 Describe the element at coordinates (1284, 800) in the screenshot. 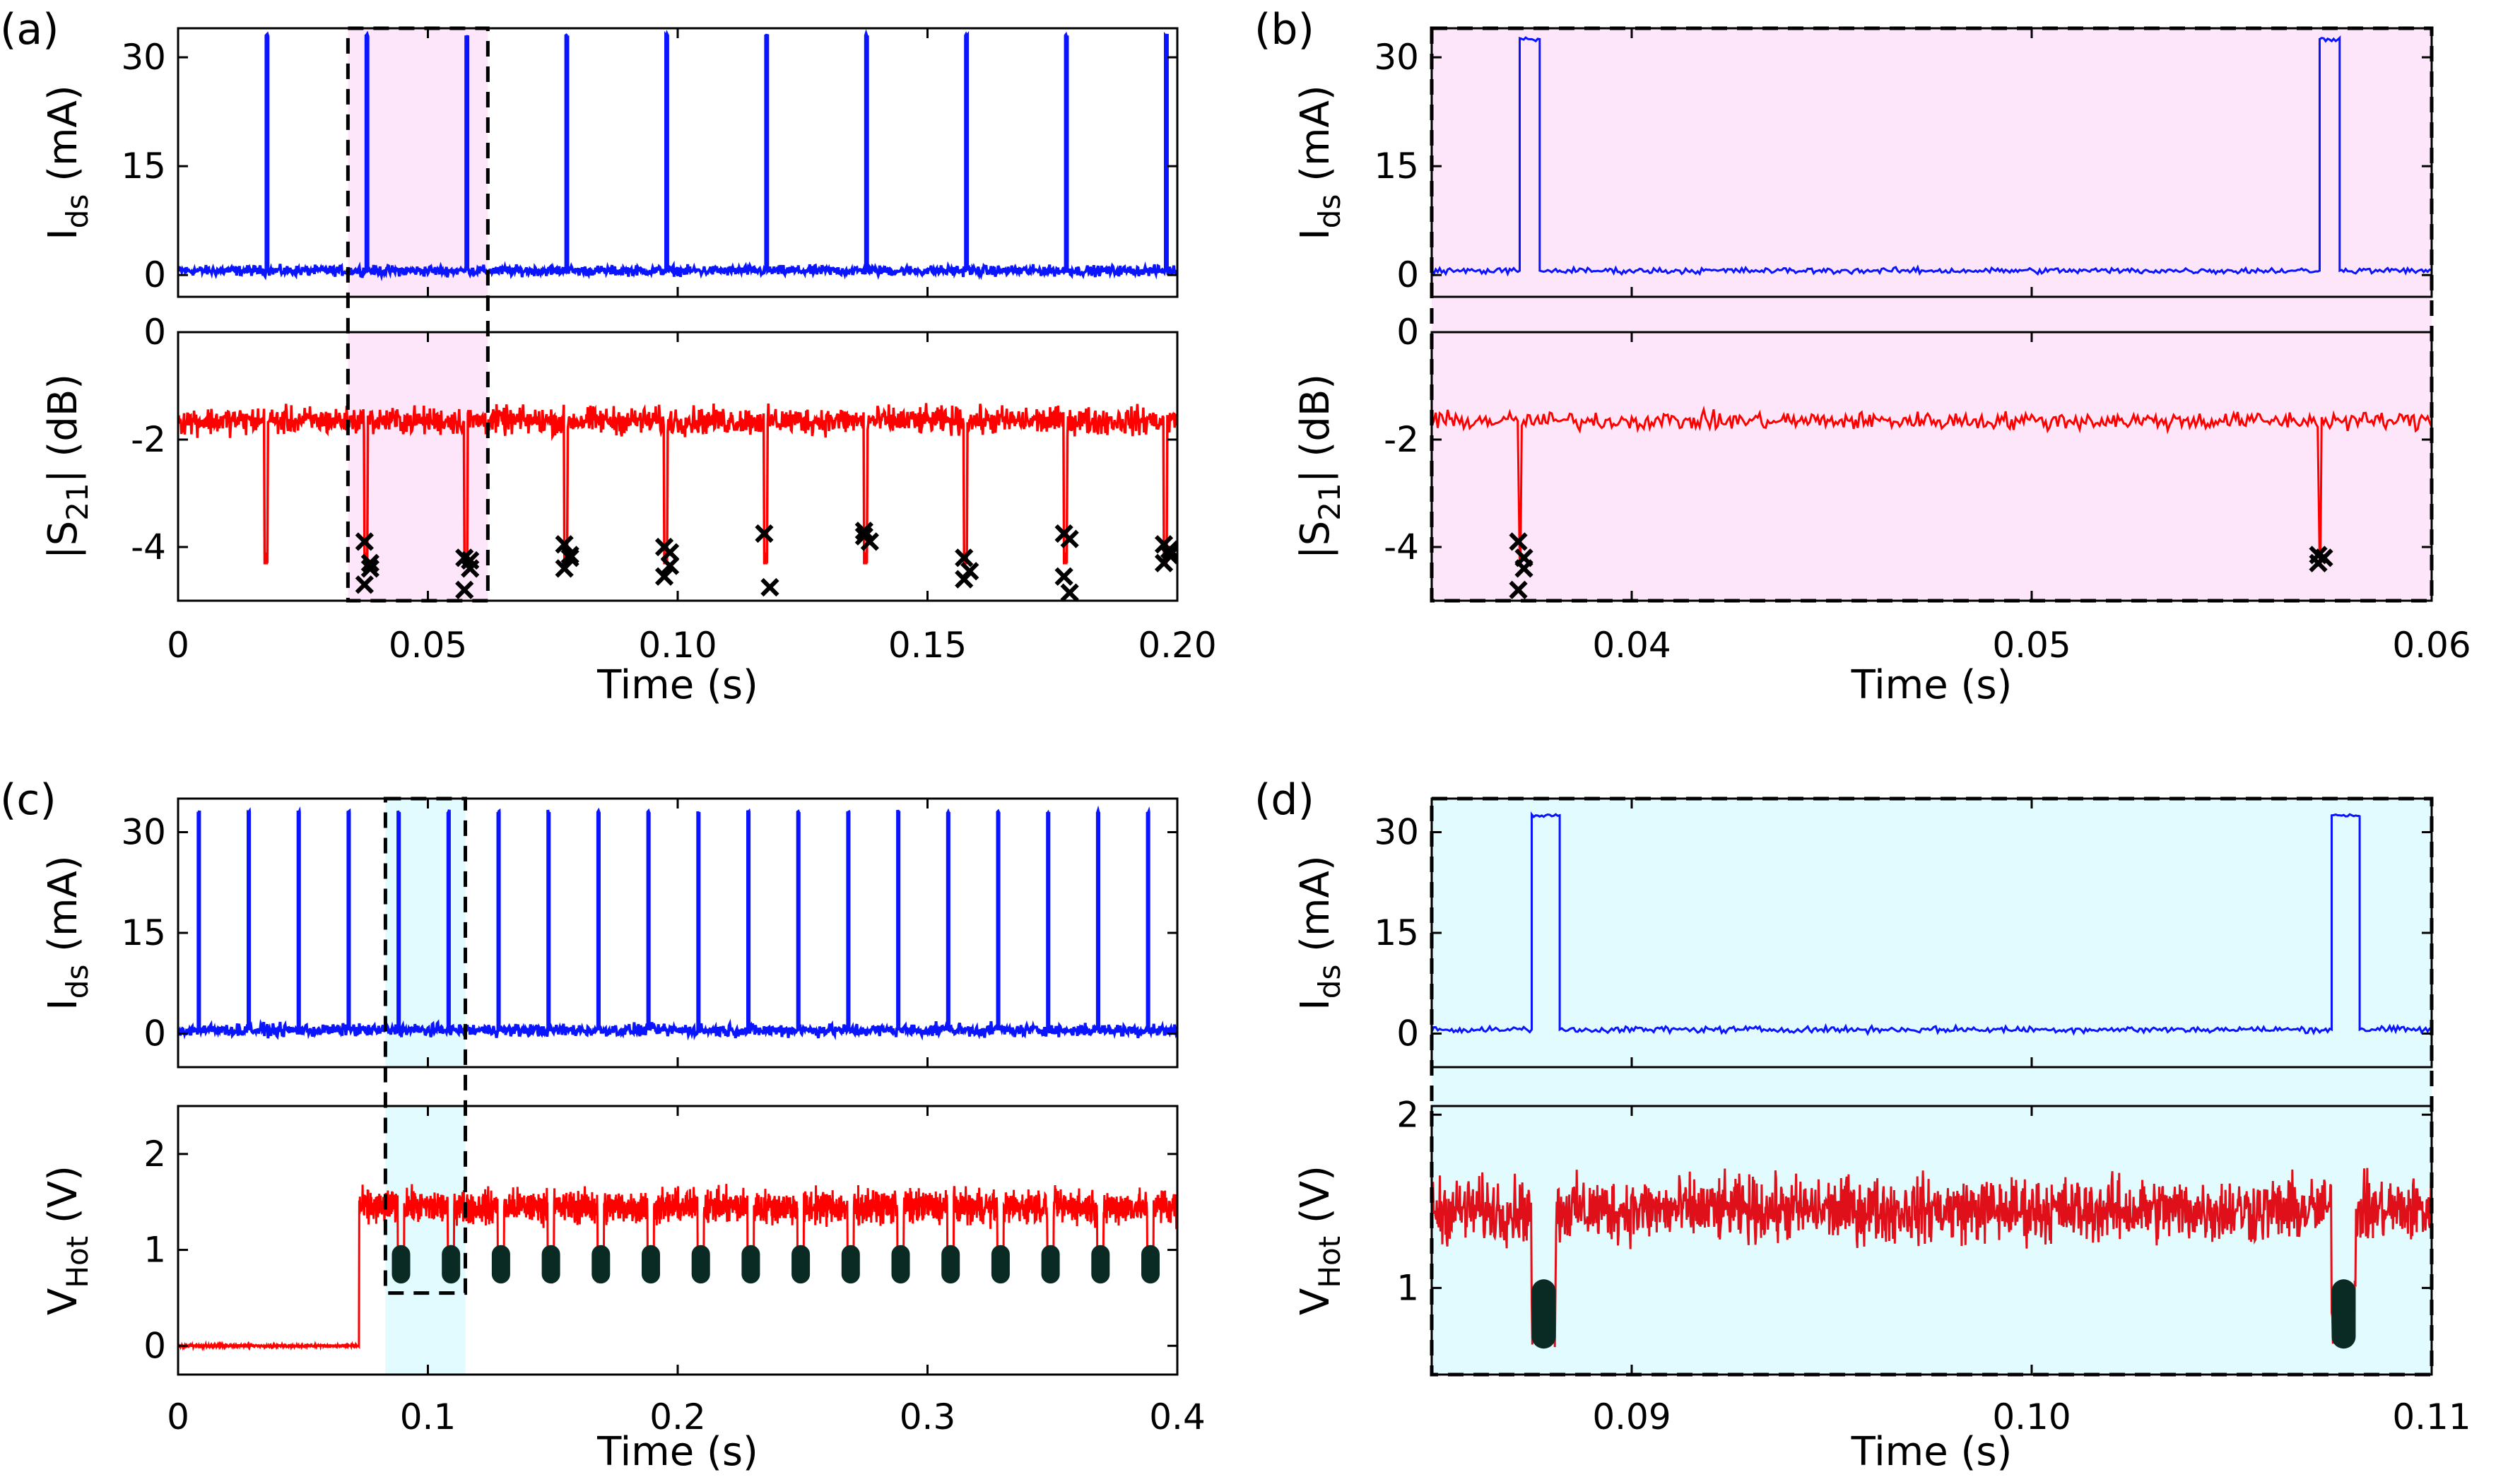

I see `panel-label-d: (d)` at that location.